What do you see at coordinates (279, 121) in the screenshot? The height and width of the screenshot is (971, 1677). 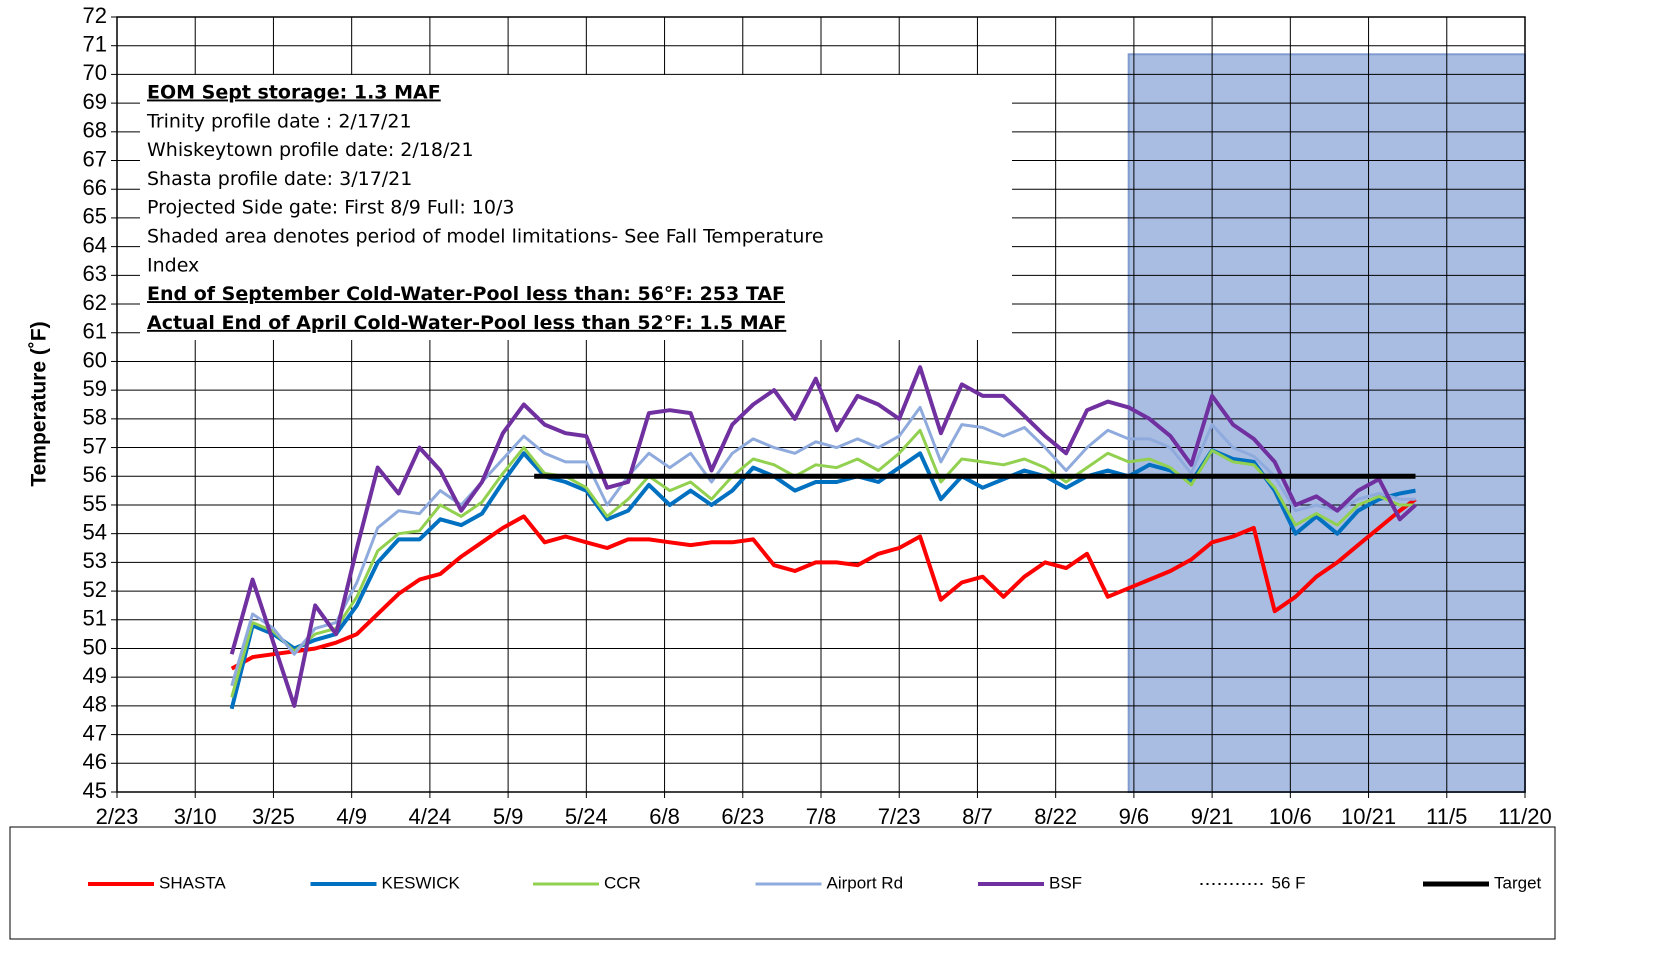 I see `annotation-line: Trinity profile date : 2/17/21` at bounding box center [279, 121].